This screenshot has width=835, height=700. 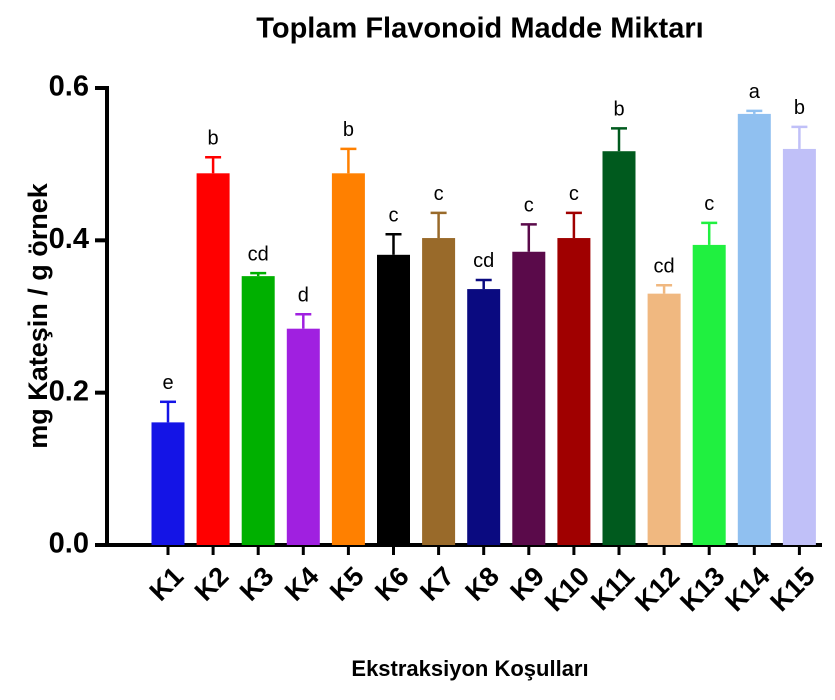 I want to click on x-tick-label: K7, so click(x=437, y=584).